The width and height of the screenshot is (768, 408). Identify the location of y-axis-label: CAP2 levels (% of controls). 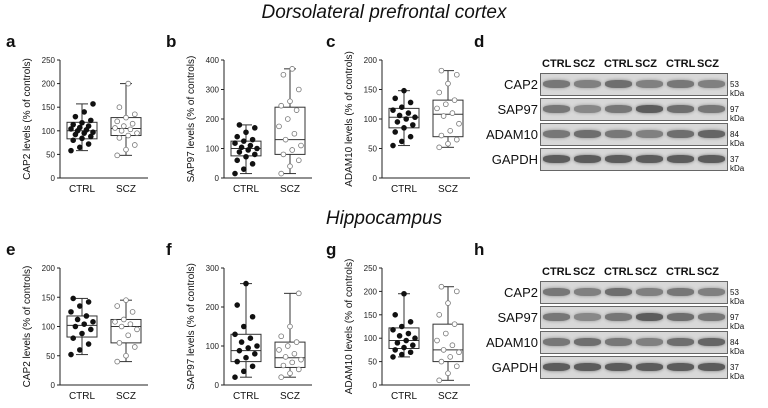
(27, 119).